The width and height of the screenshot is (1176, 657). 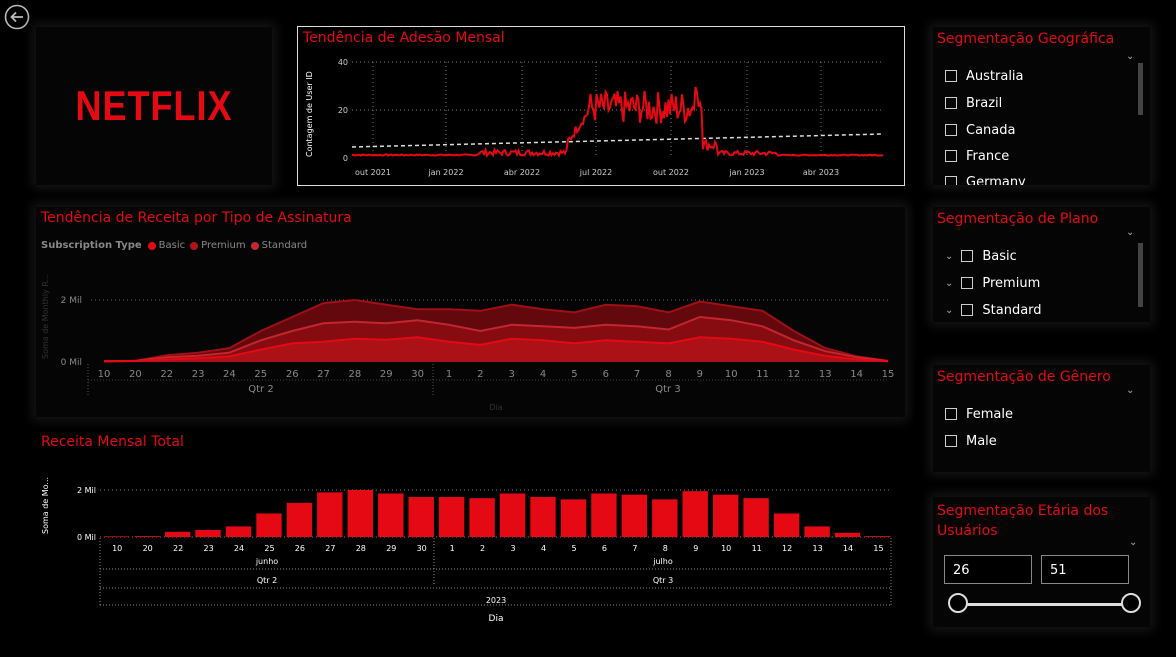 What do you see at coordinates (979, 414) in the screenshot?
I see `genero-item: Female` at bounding box center [979, 414].